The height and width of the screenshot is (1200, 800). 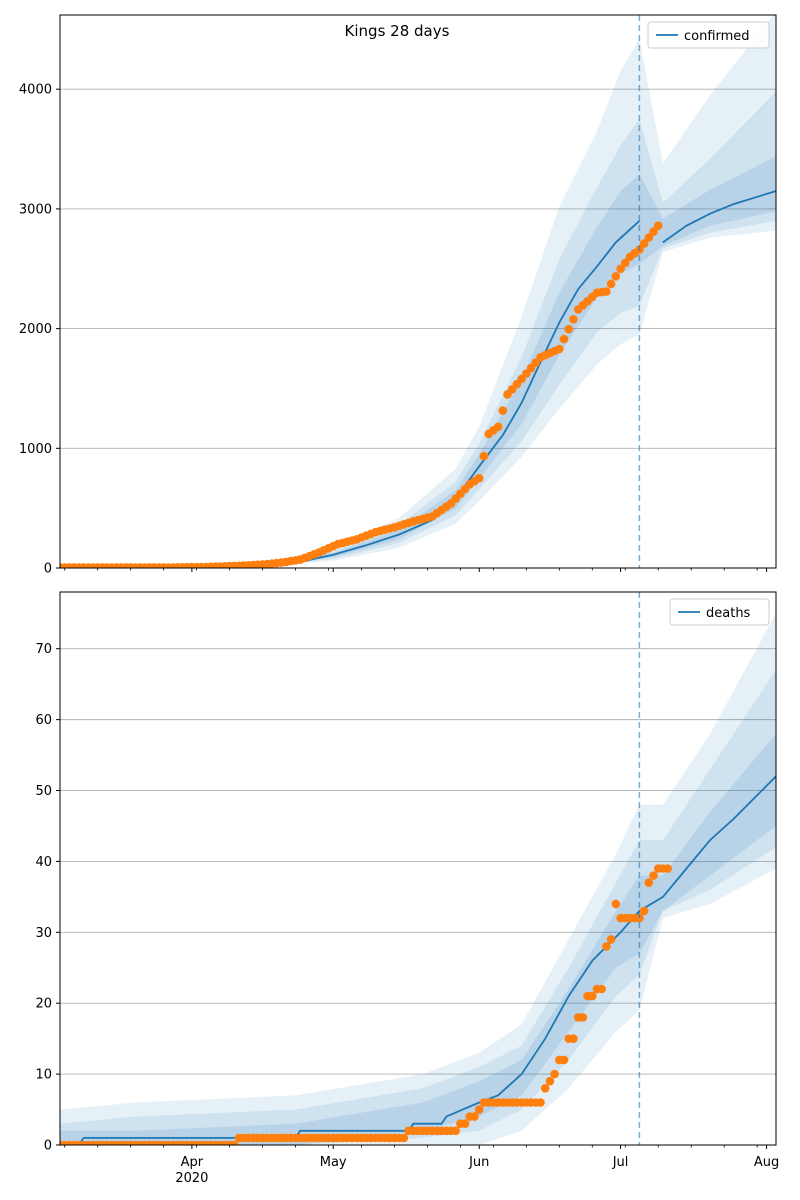 What do you see at coordinates (191, 1178) in the screenshot?
I see `x-year-label: 2020` at bounding box center [191, 1178].